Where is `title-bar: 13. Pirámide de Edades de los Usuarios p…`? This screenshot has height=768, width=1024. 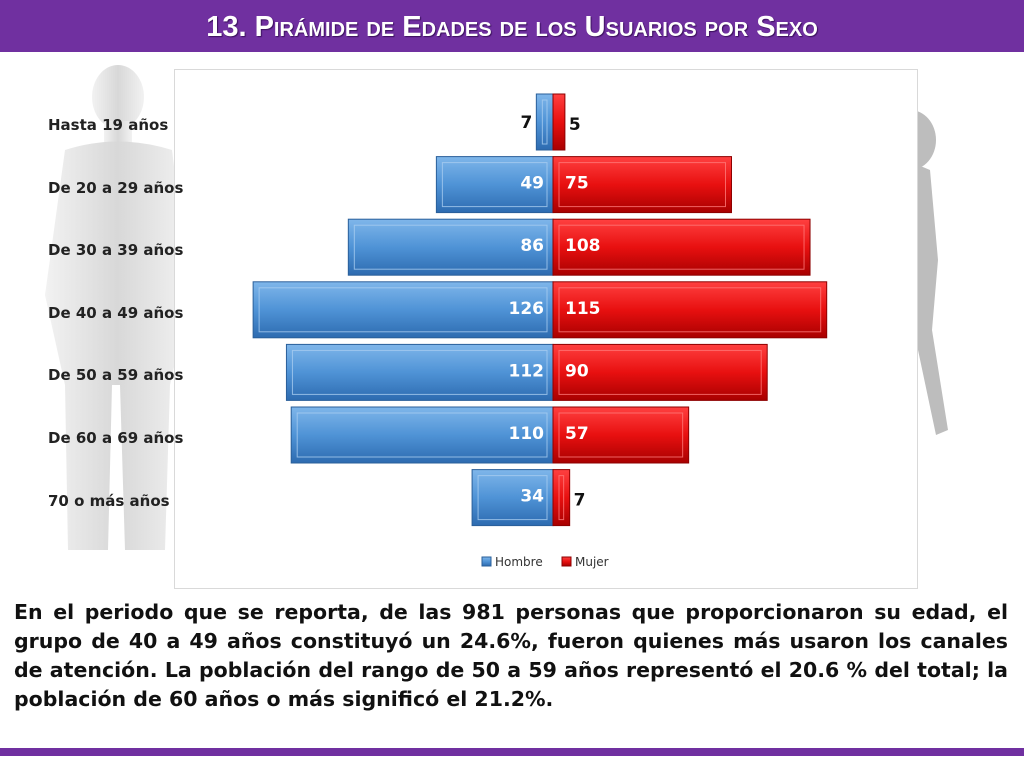 title-bar: 13. Pirámide de Edades de los Usuarios p… is located at coordinates (512, 26).